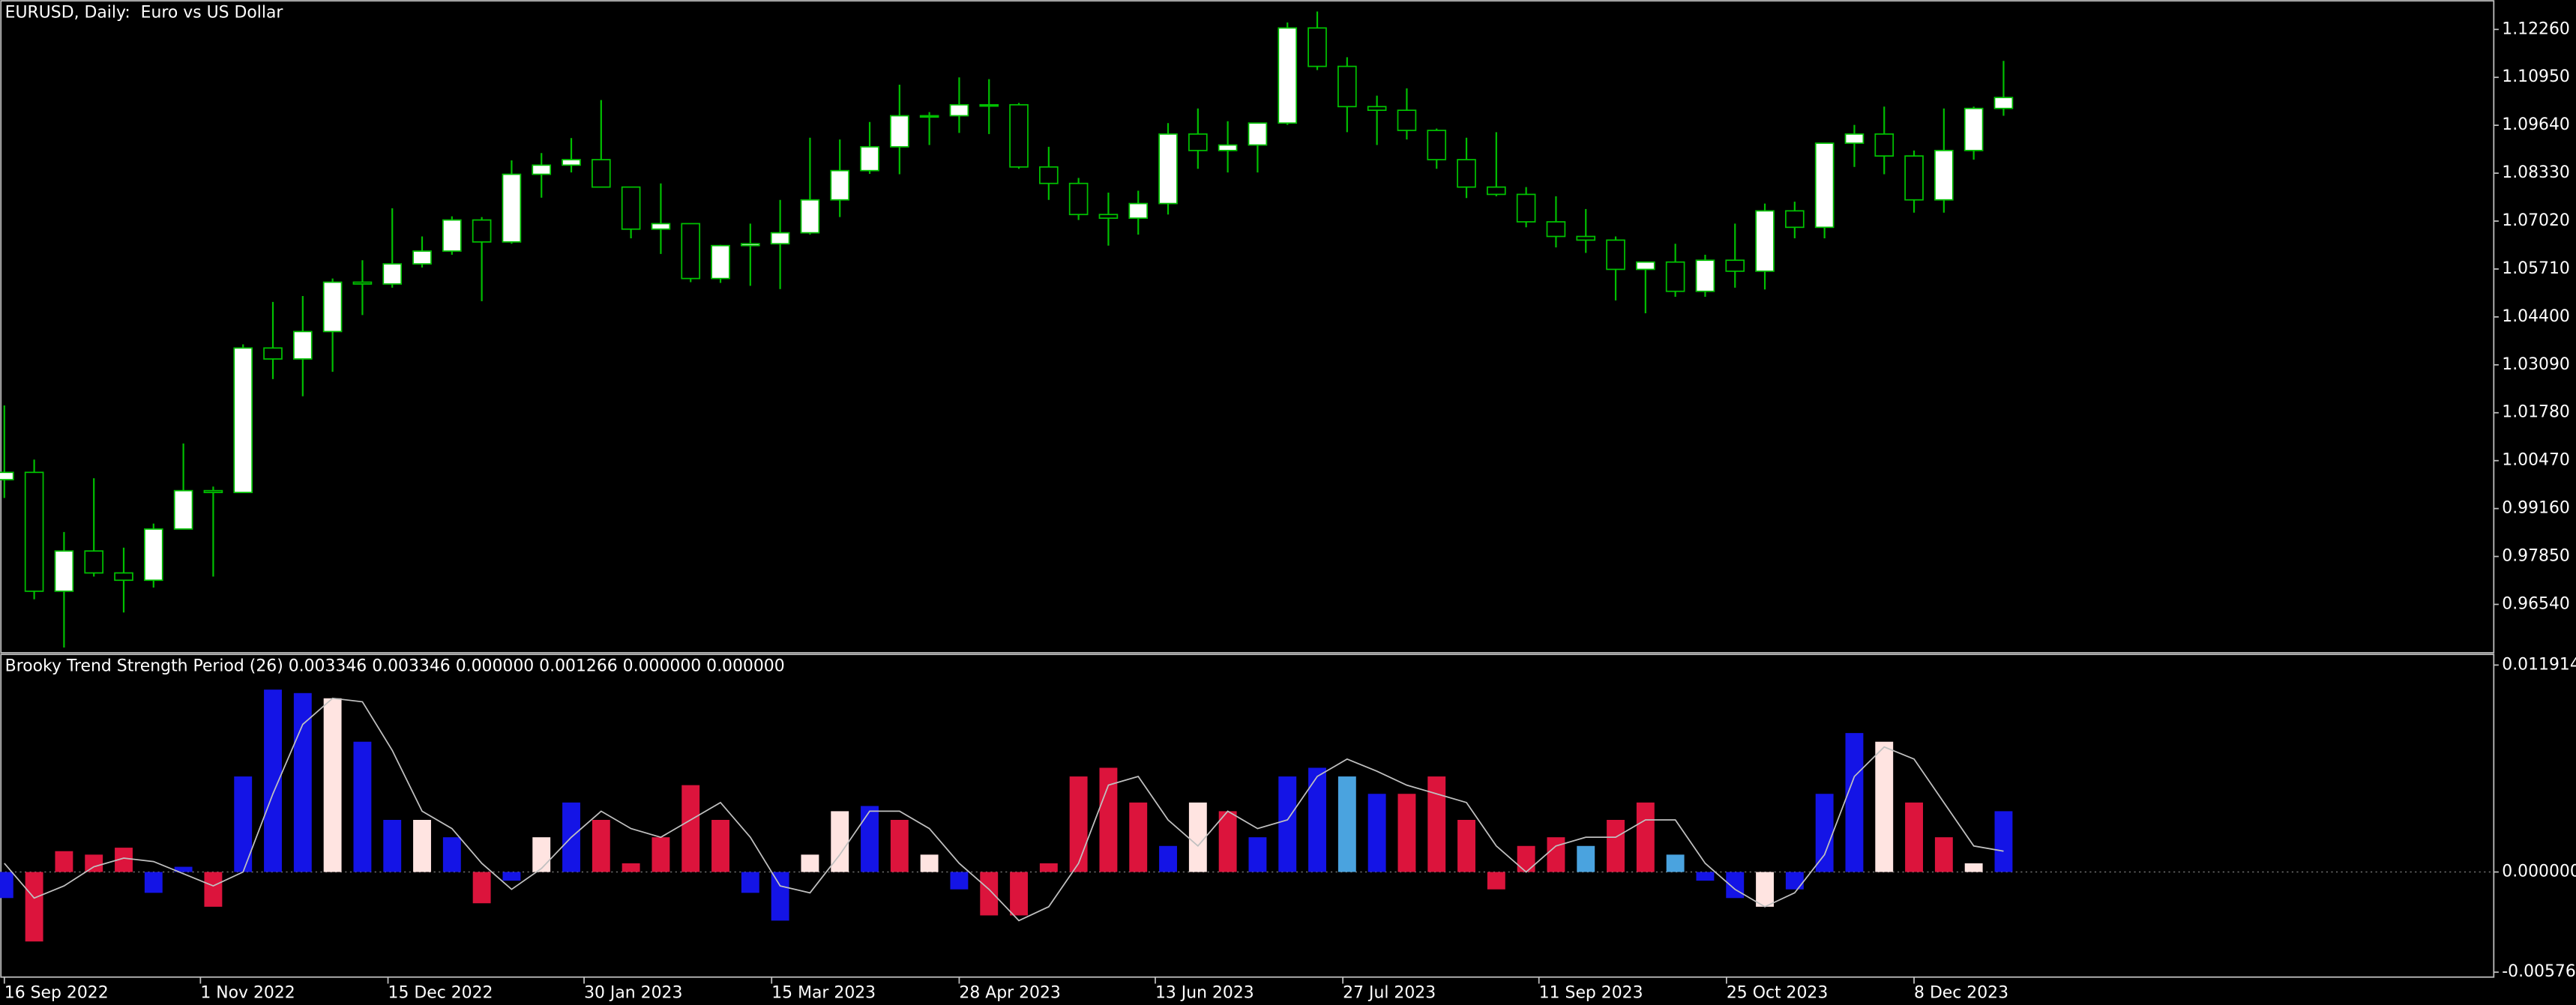 The width and height of the screenshot is (2576, 1005). I want to click on chart-title: EURUSD, Daily: Euro vs US Dollar, so click(144, 13).